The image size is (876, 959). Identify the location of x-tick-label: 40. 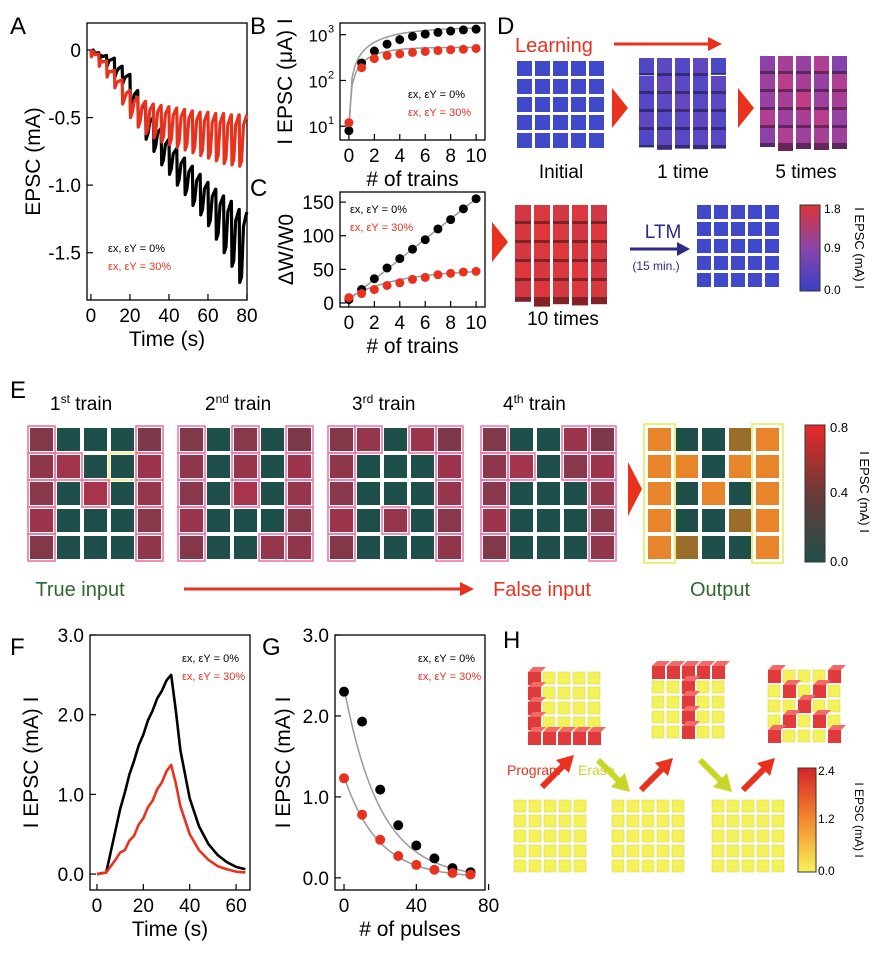
(189, 906).